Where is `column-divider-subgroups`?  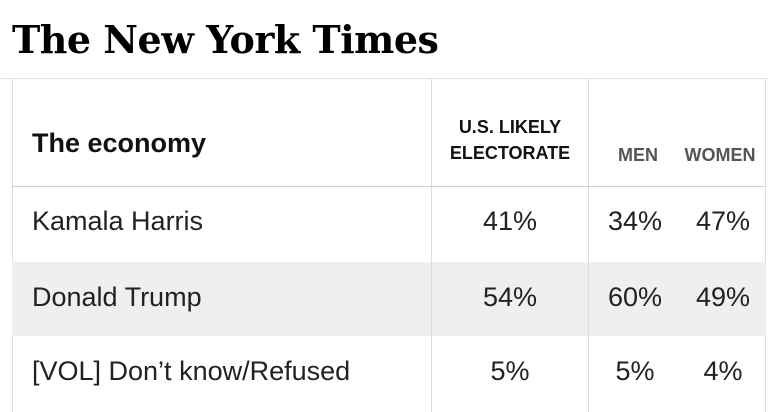
column-divider-subgroups is located at coordinates (588, 245).